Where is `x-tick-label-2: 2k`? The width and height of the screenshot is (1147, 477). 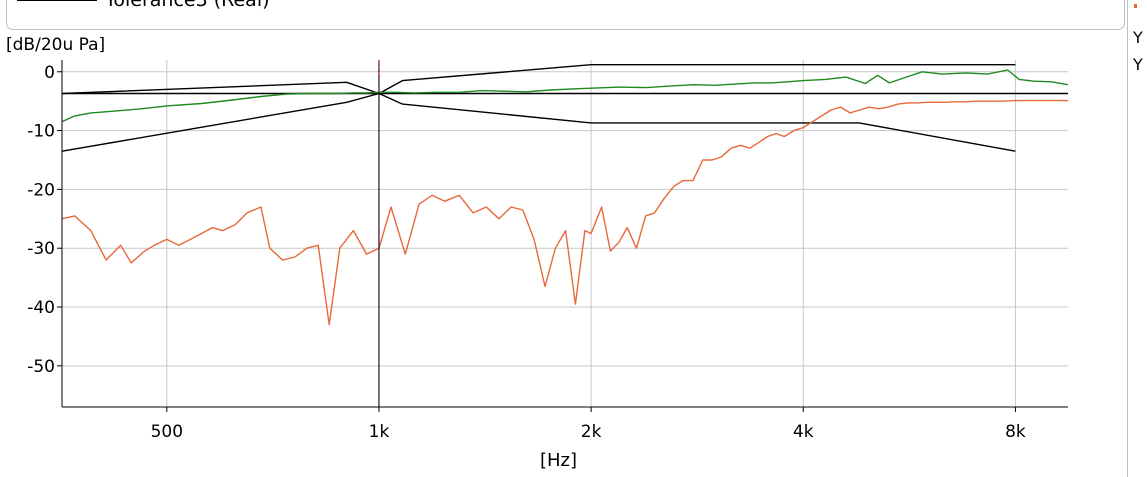
x-tick-label-2: 2k is located at coordinates (591, 432).